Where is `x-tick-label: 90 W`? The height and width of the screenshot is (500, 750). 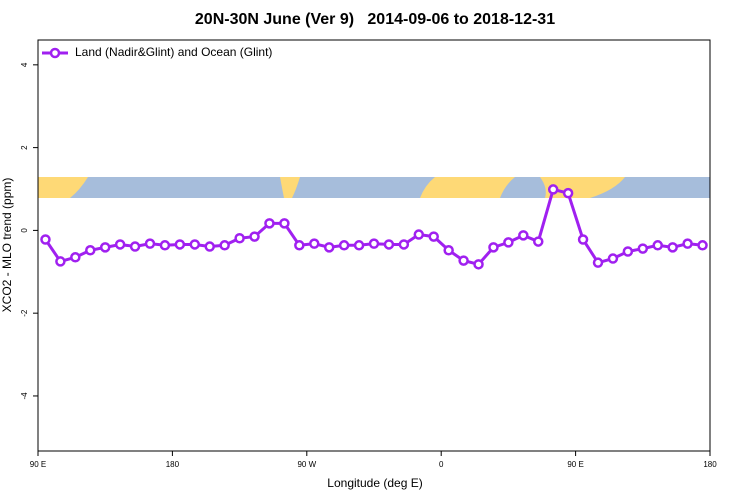 x-tick-label: 90 W is located at coordinates (306, 464).